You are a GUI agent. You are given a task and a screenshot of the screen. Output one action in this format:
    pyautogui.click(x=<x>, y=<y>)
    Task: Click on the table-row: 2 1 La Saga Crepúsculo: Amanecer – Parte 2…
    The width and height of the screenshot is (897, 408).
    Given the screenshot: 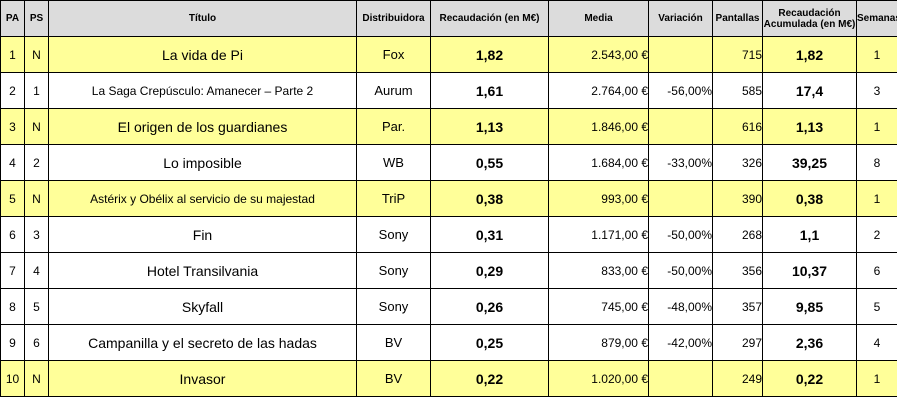 What is the action you would take?
    pyautogui.click(x=448, y=90)
    